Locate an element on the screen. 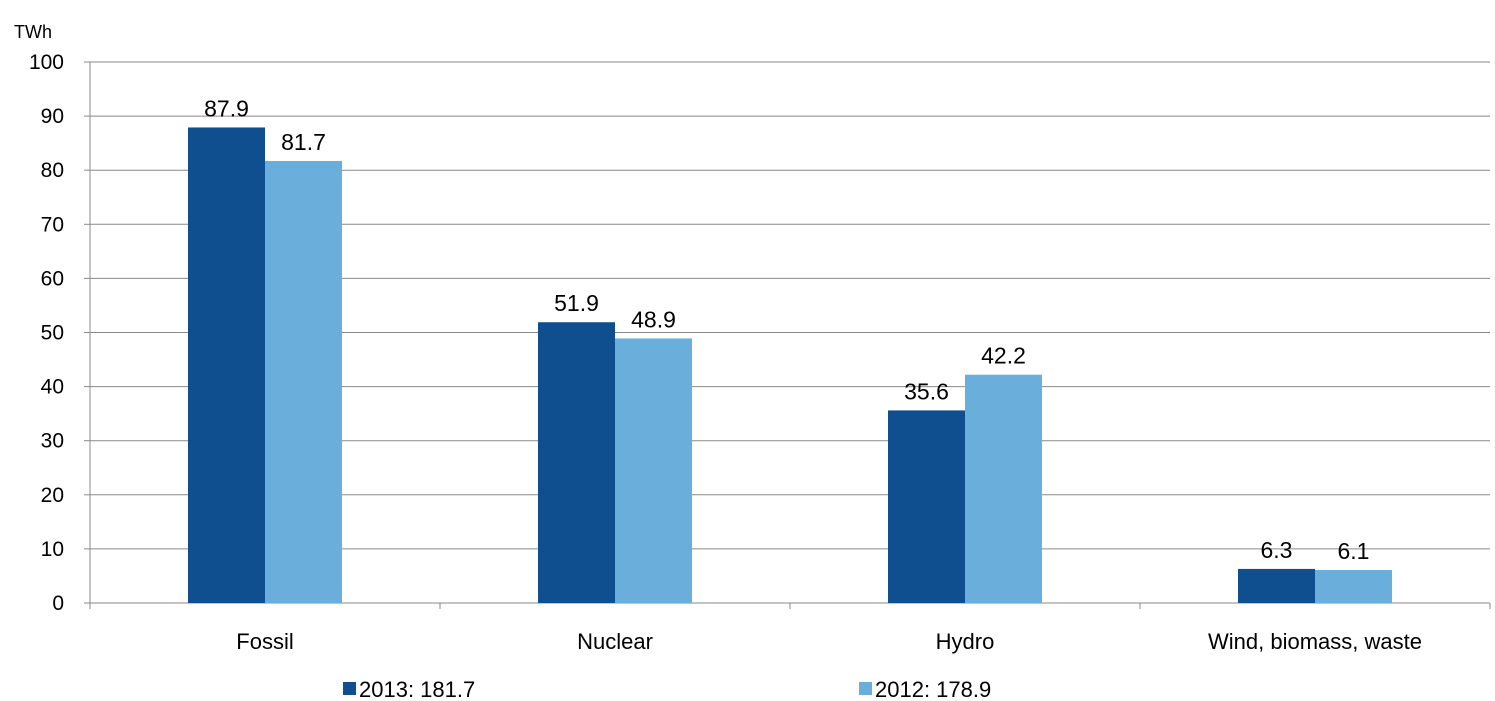 The width and height of the screenshot is (1495, 701). y-tick-label: 40 is located at coordinates (52, 387).